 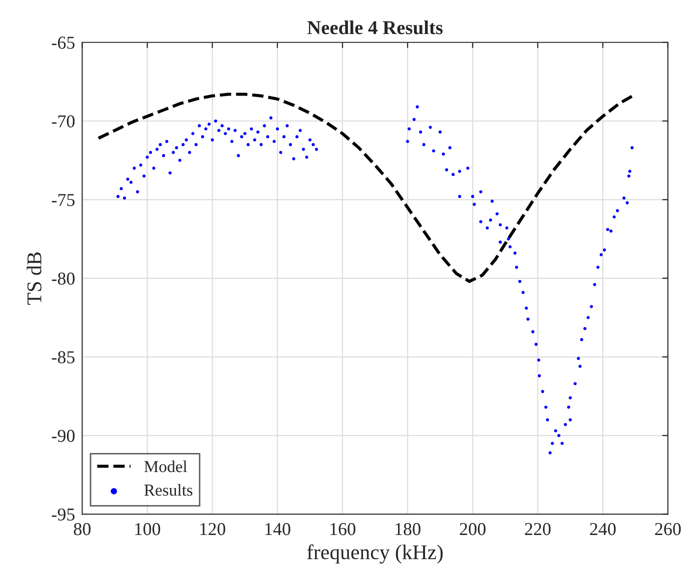 I want to click on legend-label: Model, so click(x=166, y=466).